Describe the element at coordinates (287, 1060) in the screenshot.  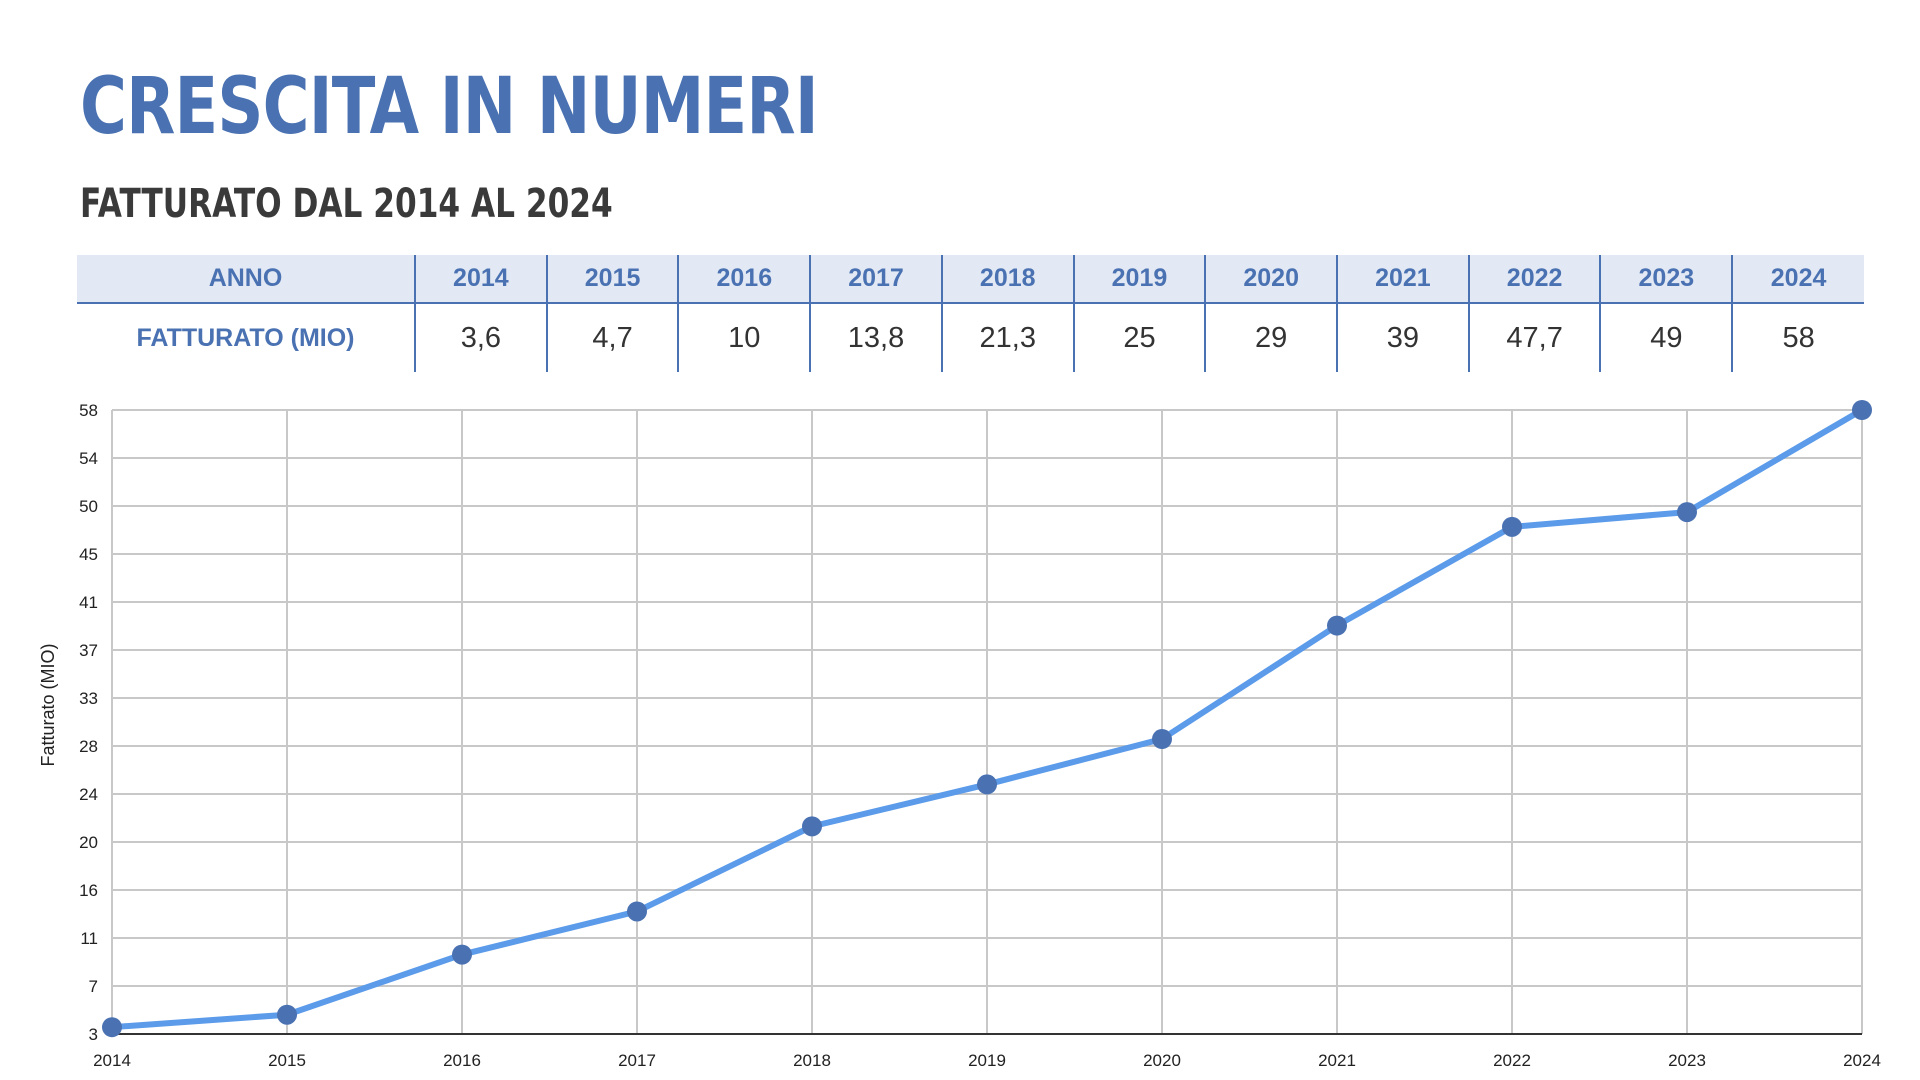
I see `x-tick-label: 2015` at that location.